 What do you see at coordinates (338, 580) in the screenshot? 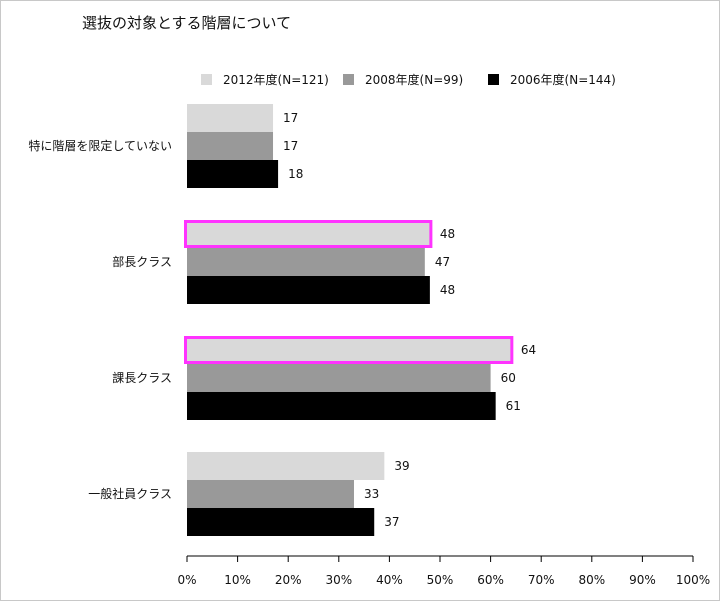
I see `x-tick-label: 30%` at bounding box center [338, 580].